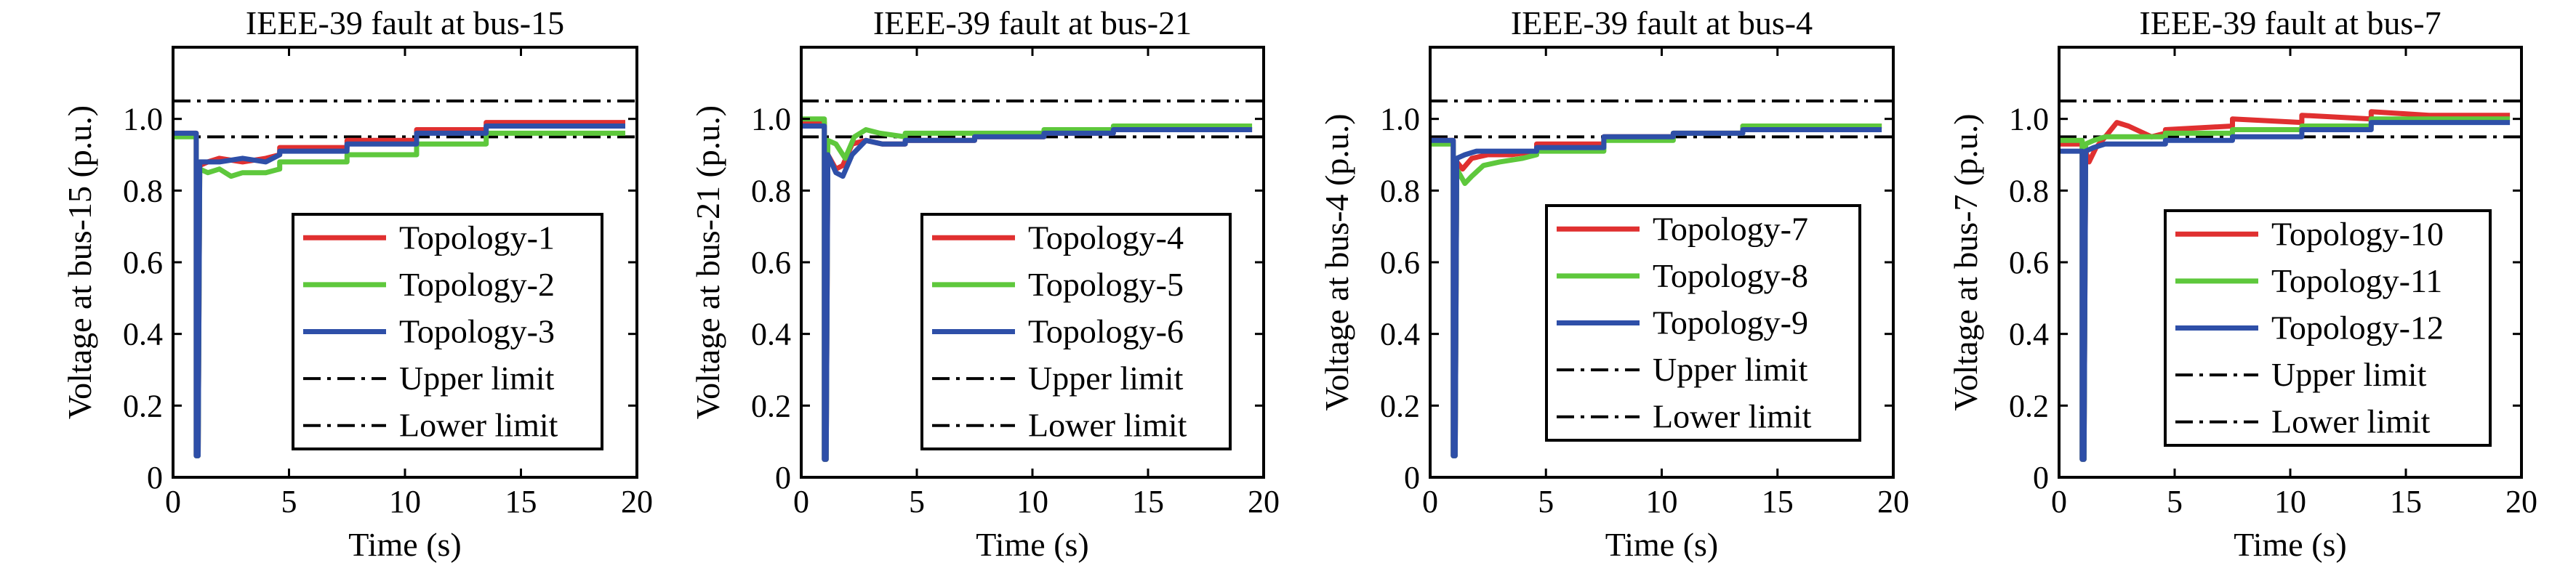 The image size is (2576, 571). What do you see at coordinates (1662, 22) in the screenshot?
I see `chart-title: IEEE-39 fault at bus-4` at bounding box center [1662, 22].